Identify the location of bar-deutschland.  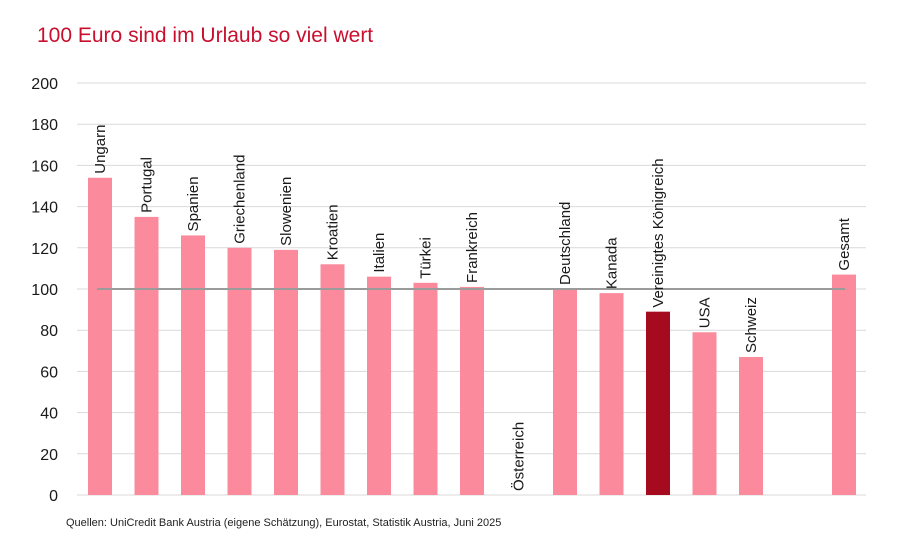
(565, 392).